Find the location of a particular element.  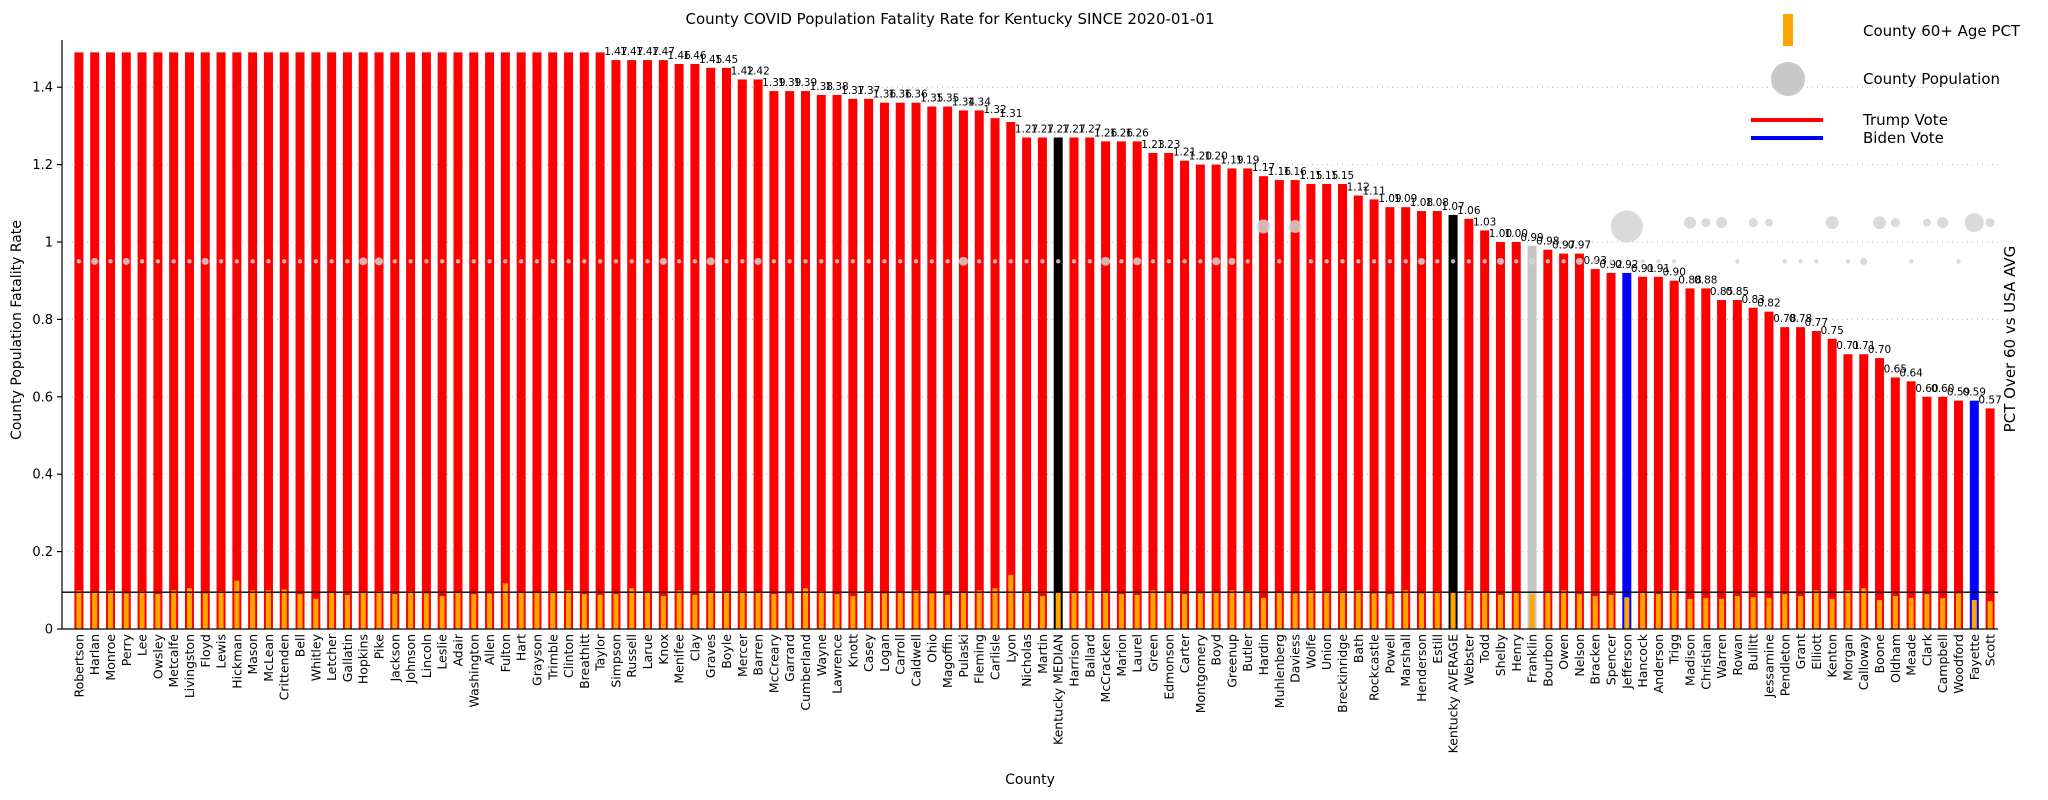

county-tick-label: Calloway is located at coordinates (1863, 661).